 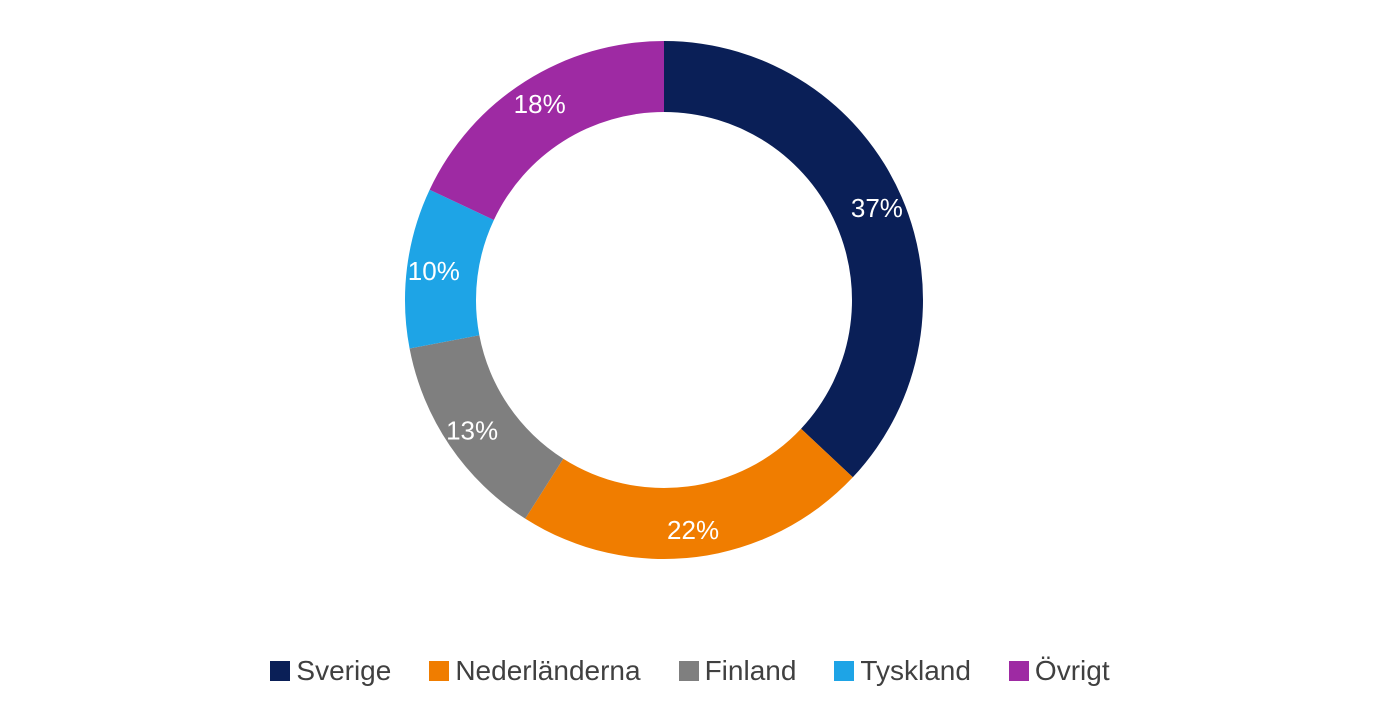 I want to click on legend-item-ovrigt: Övrigt, so click(x=1059, y=671).